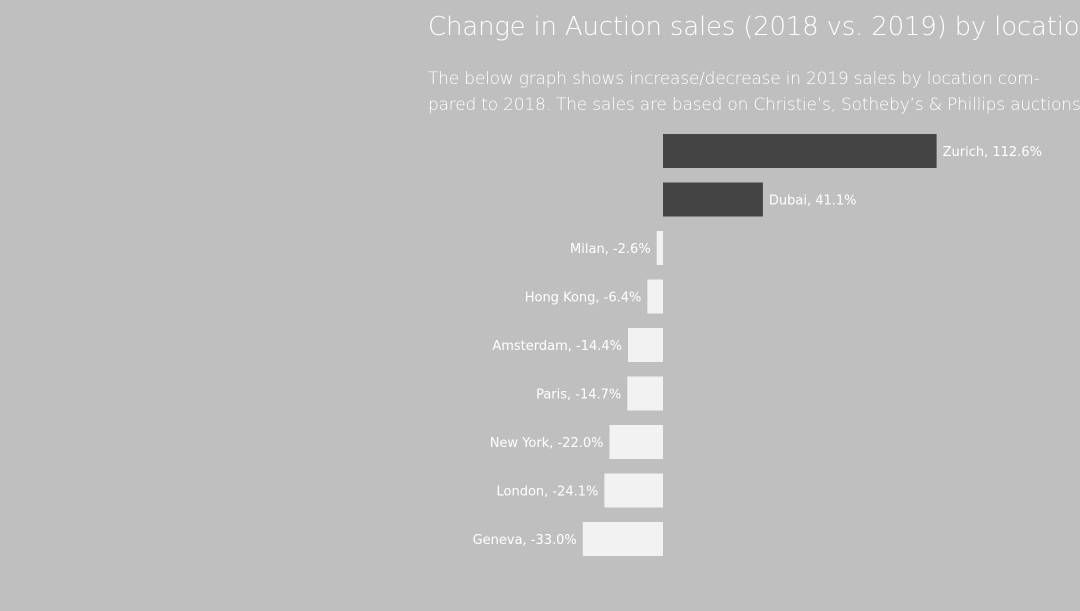  What do you see at coordinates (547, 492) in the screenshot?
I see `data-label-london: London, -24.1%` at bounding box center [547, 492].